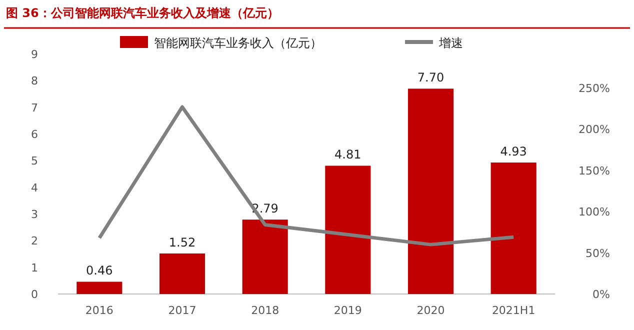  Describe the element at coordinates (450, 43) in the screenshot. I see `legend-label: 增速` at that location.